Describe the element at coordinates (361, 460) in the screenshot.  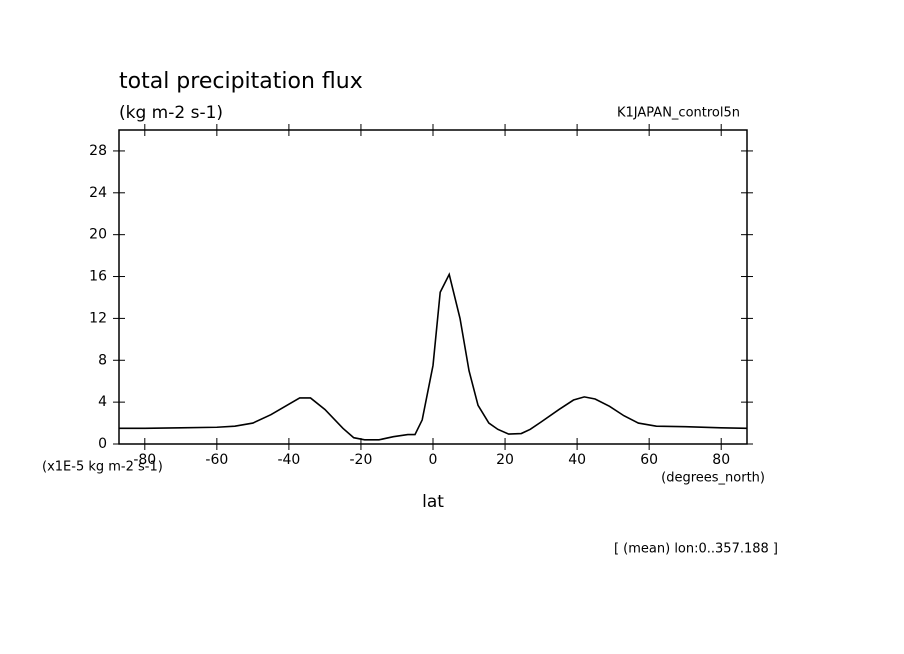
I see `x-tick-label: -20` at that location.